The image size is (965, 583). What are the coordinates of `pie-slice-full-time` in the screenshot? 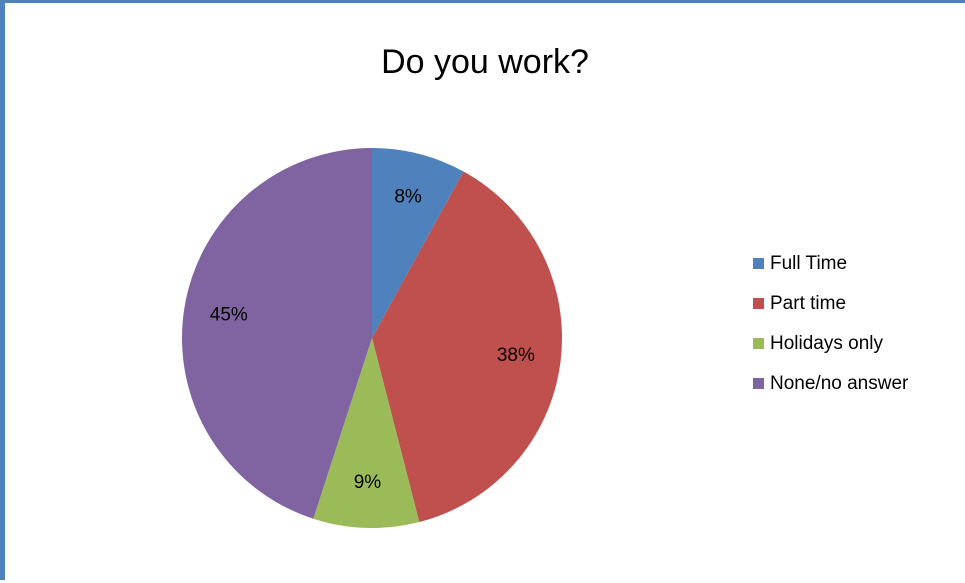 It's located at (418, 243).